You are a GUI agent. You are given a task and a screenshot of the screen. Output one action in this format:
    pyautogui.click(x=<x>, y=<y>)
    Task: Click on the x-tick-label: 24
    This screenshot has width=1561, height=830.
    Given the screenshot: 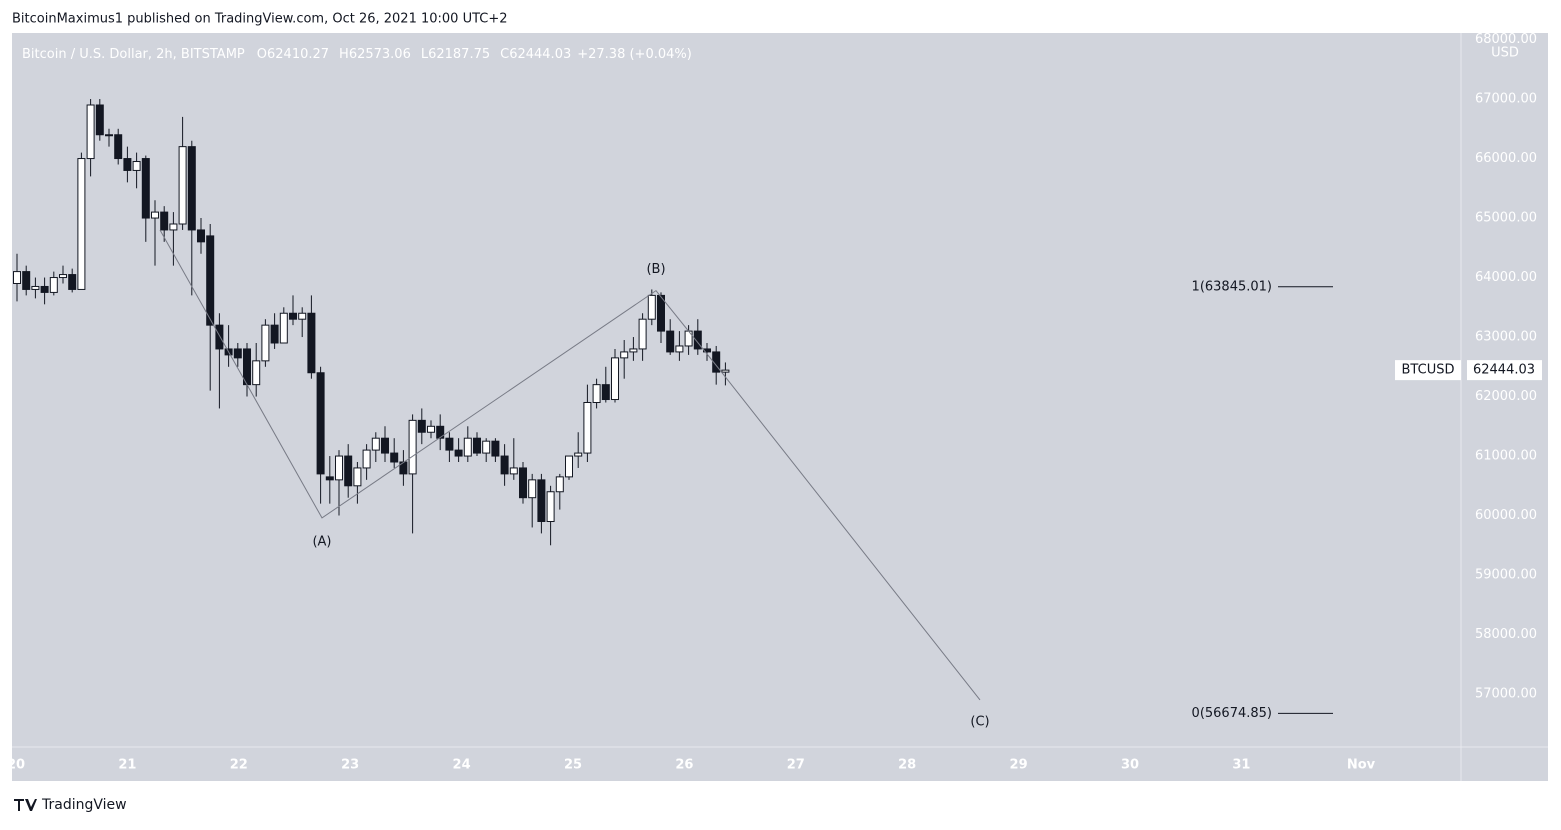 What is the action you would take?
    pyautogui.click(x=462, y=765)
    